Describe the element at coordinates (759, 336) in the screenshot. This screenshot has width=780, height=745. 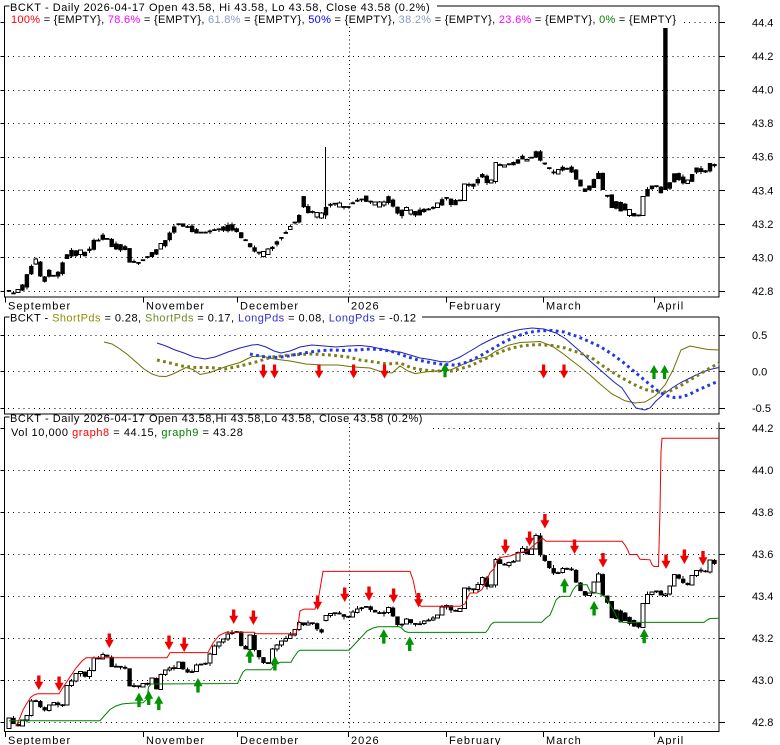
I see `svg-text: 0.5` at that location.